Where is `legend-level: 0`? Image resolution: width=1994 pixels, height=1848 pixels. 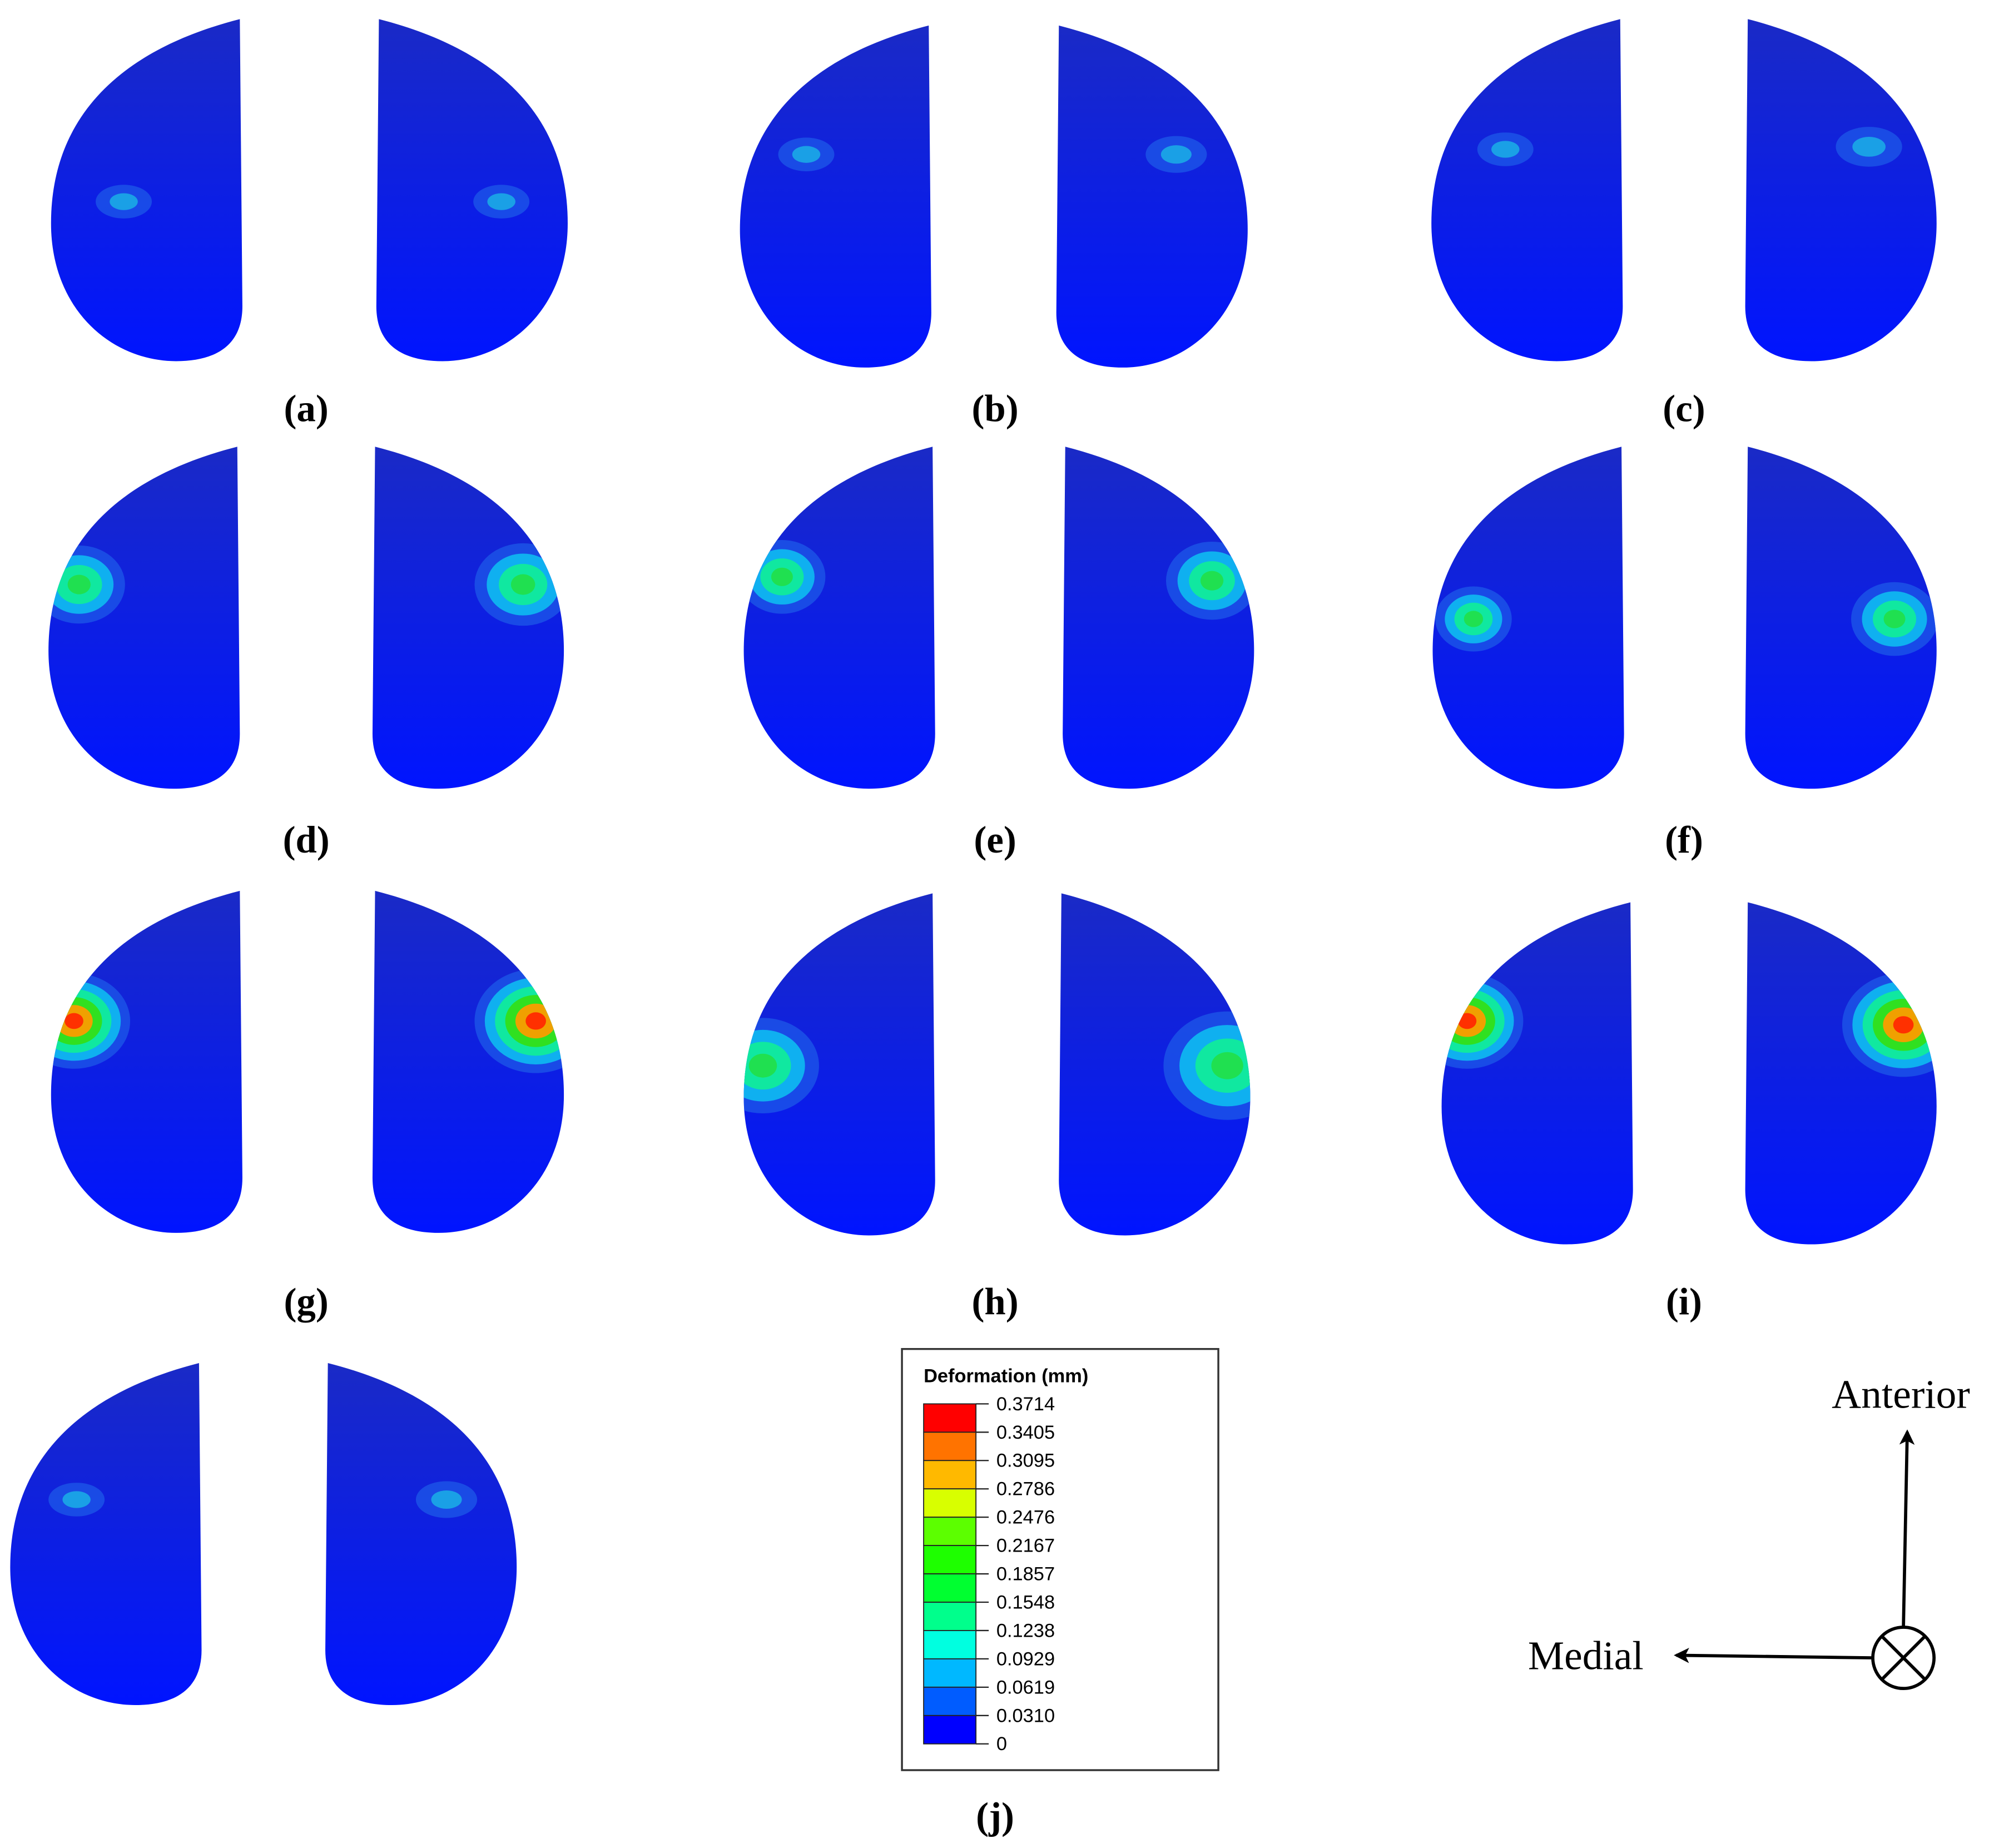
legend-level: 0 is located at coordinates (1001, 1744).